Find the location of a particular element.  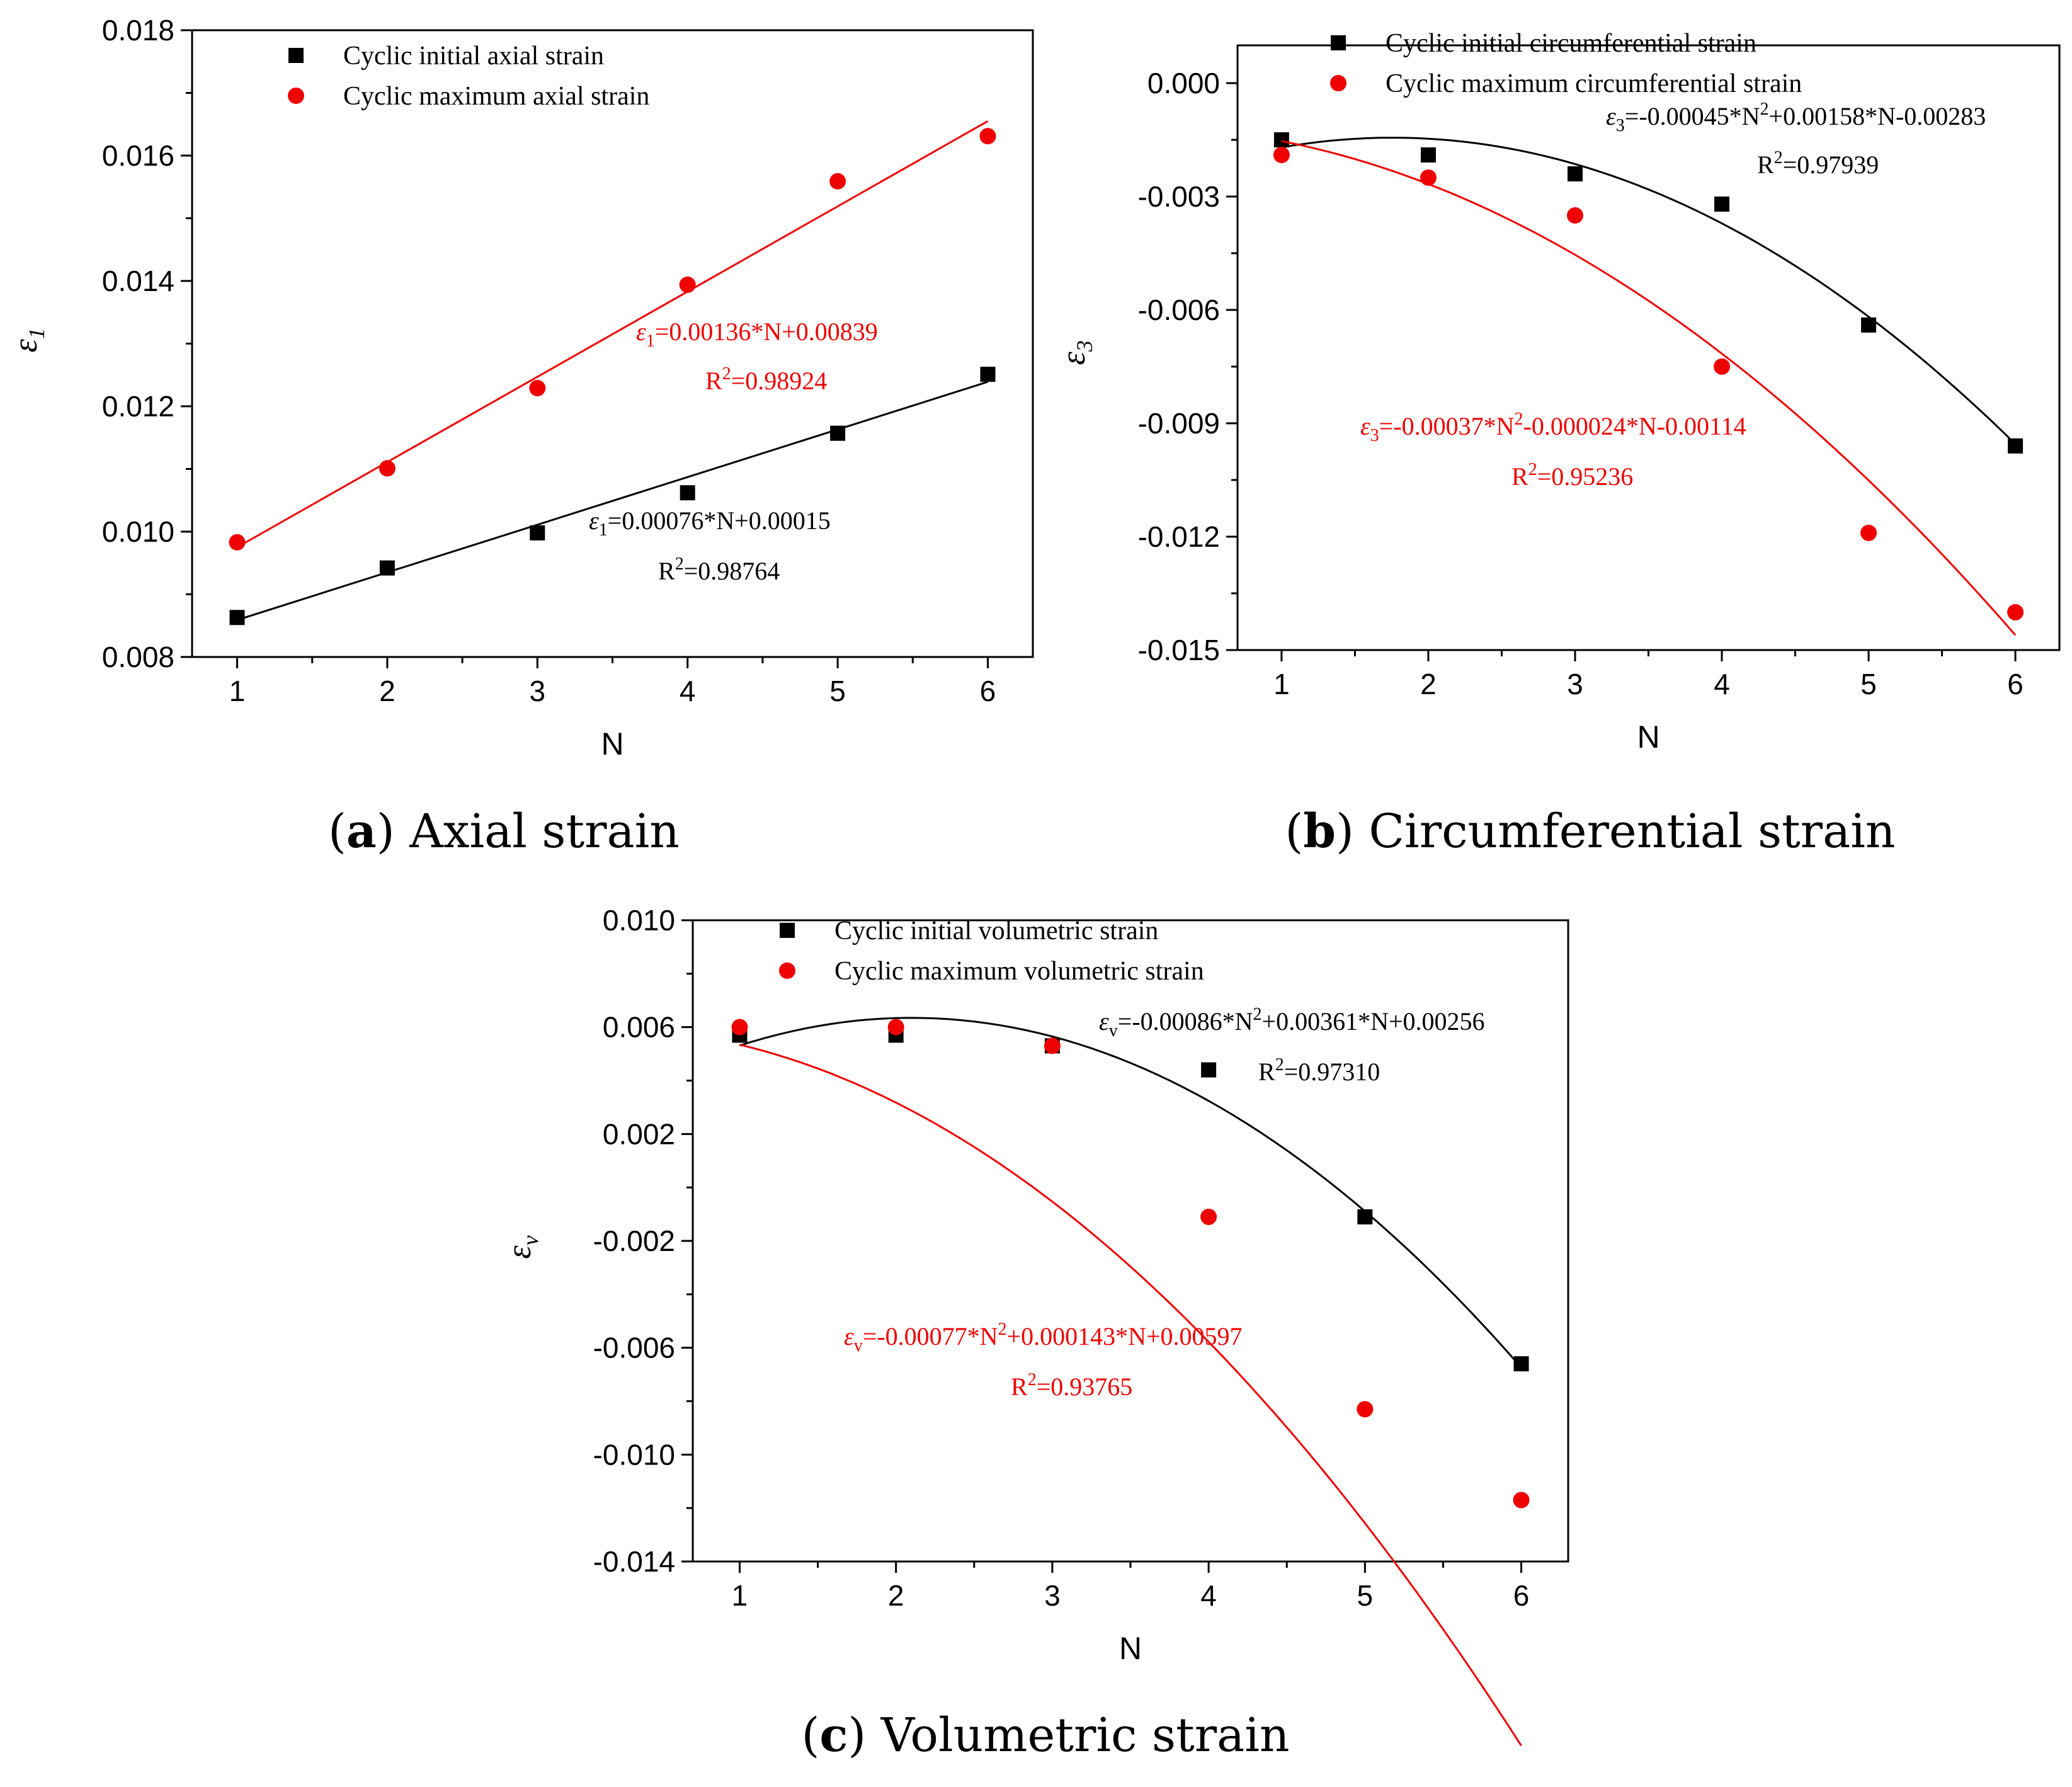

caption-letter: b is located at coordinates (1319, 832).